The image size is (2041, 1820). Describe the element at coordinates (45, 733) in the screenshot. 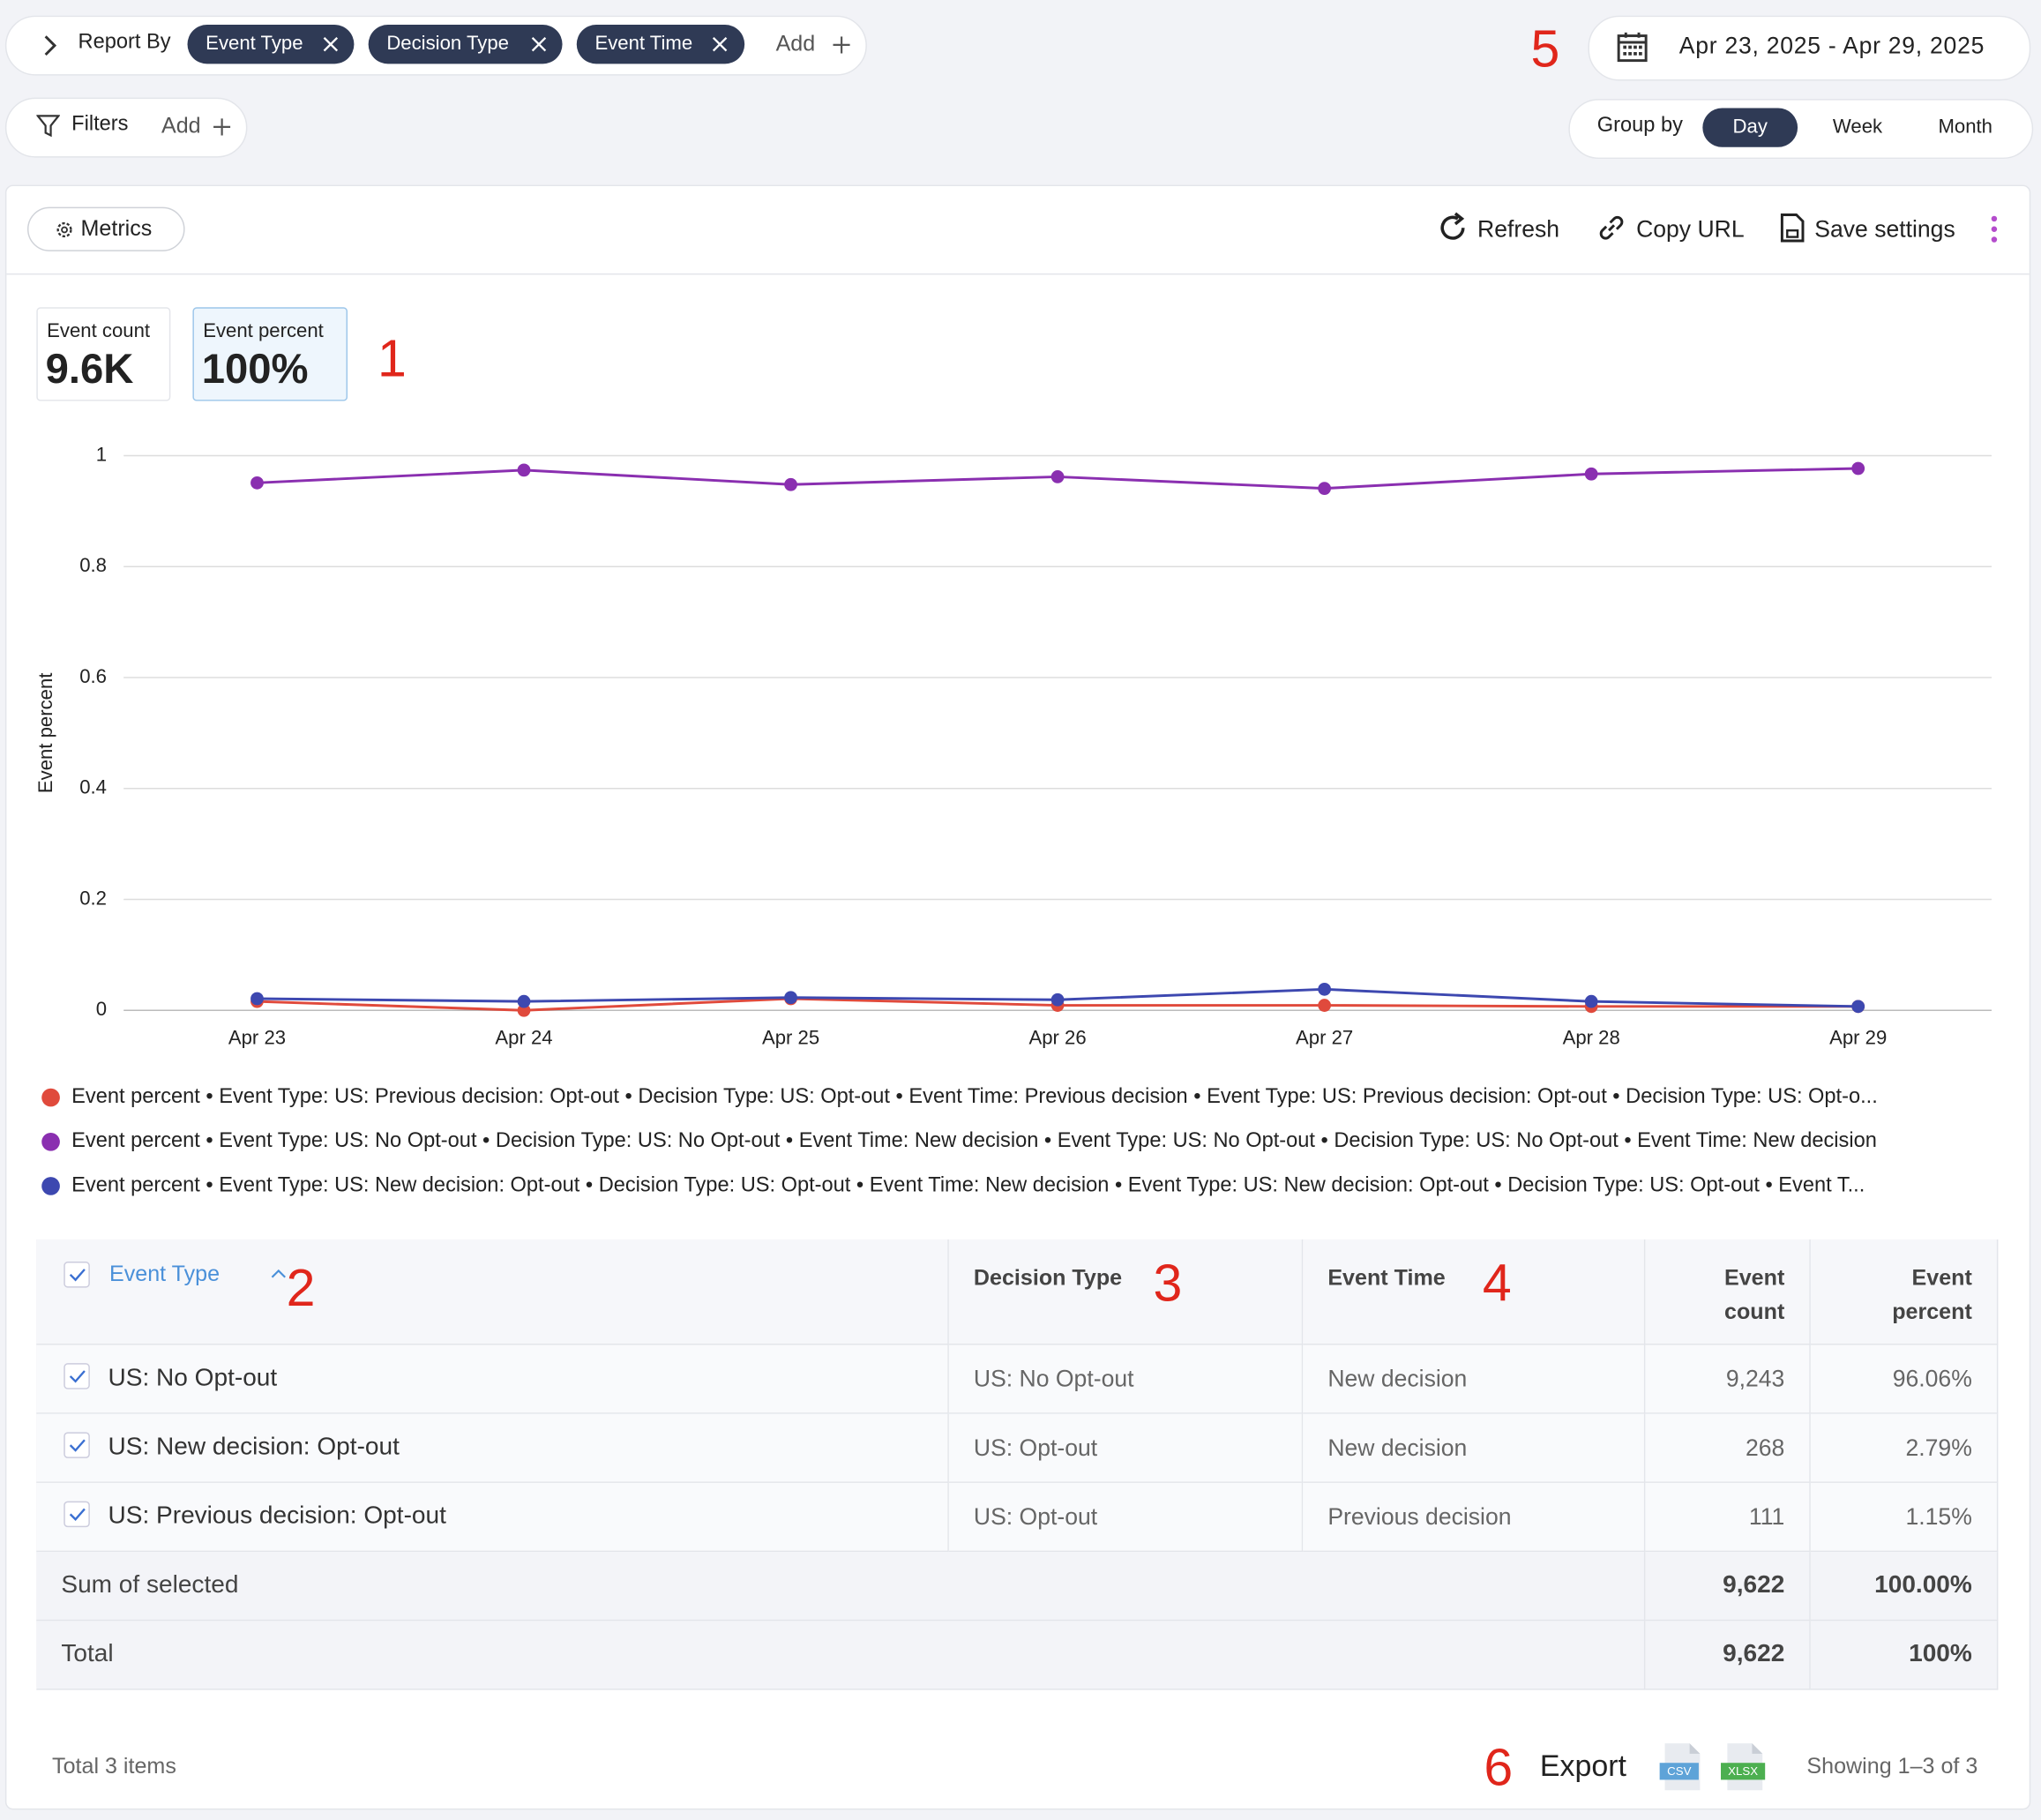

I see `y-axis-label: Event percent` at that location.